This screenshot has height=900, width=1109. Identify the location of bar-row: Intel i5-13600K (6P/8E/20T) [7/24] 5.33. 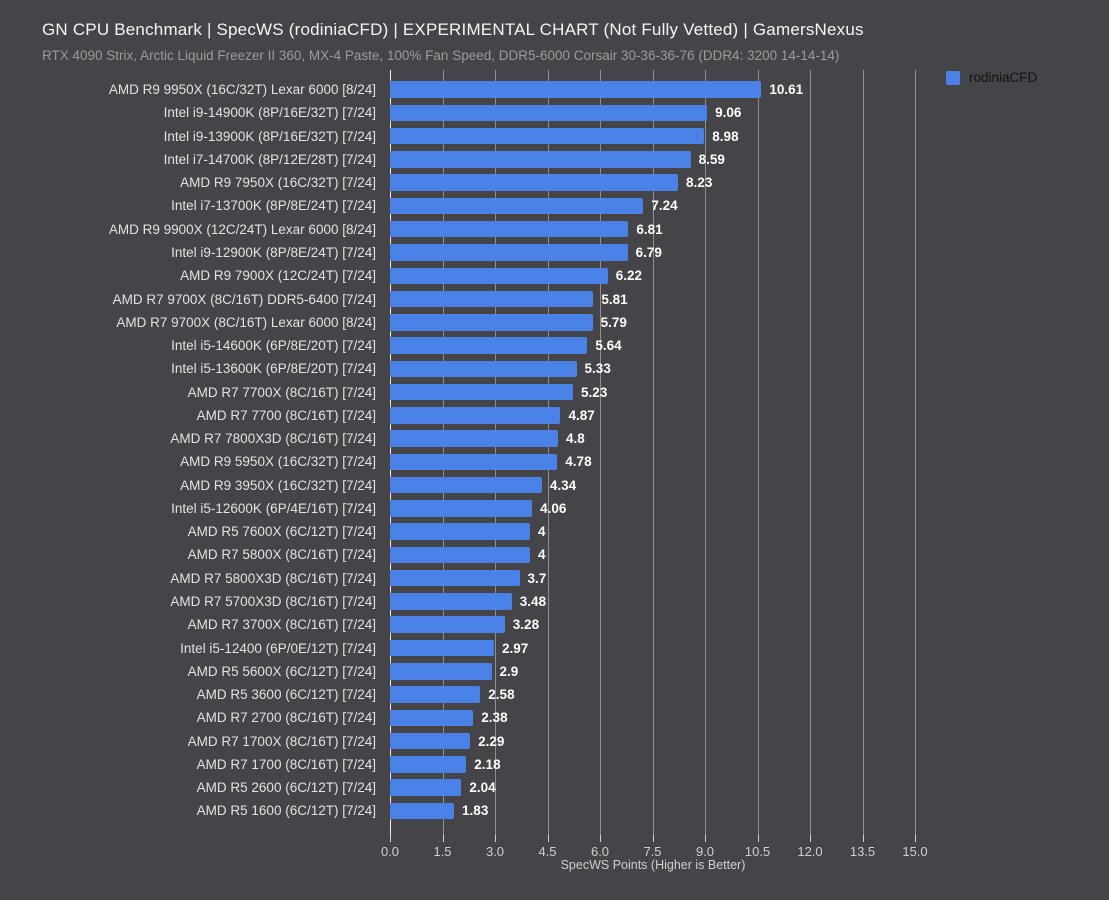
(554, 368).